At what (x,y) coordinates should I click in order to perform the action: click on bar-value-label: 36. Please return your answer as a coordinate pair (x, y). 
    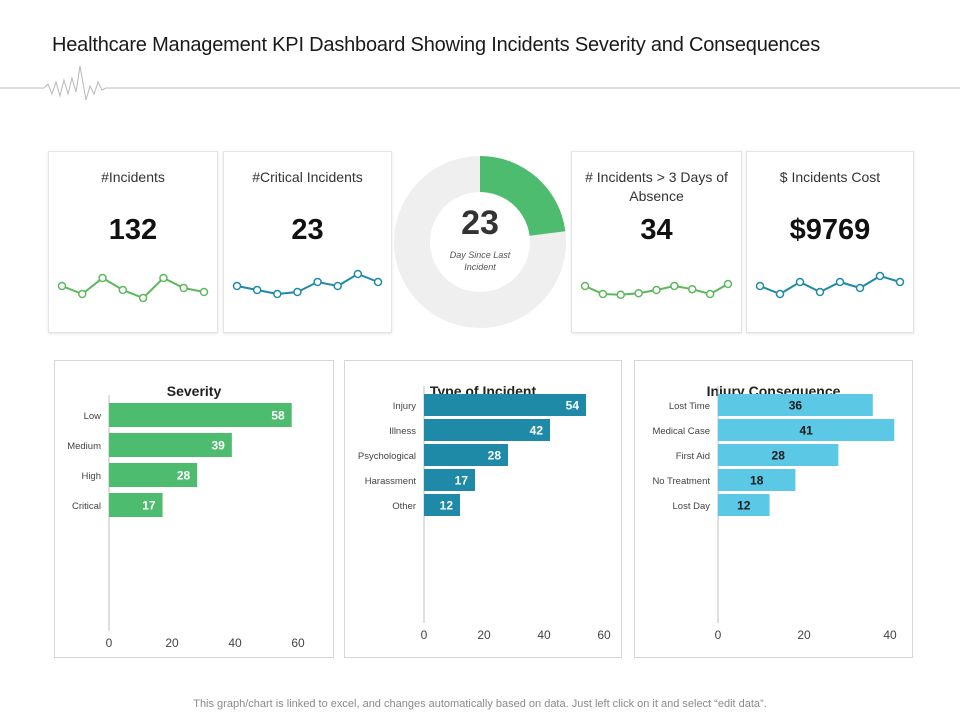
    Looking at the image, I should click on (796, 406).